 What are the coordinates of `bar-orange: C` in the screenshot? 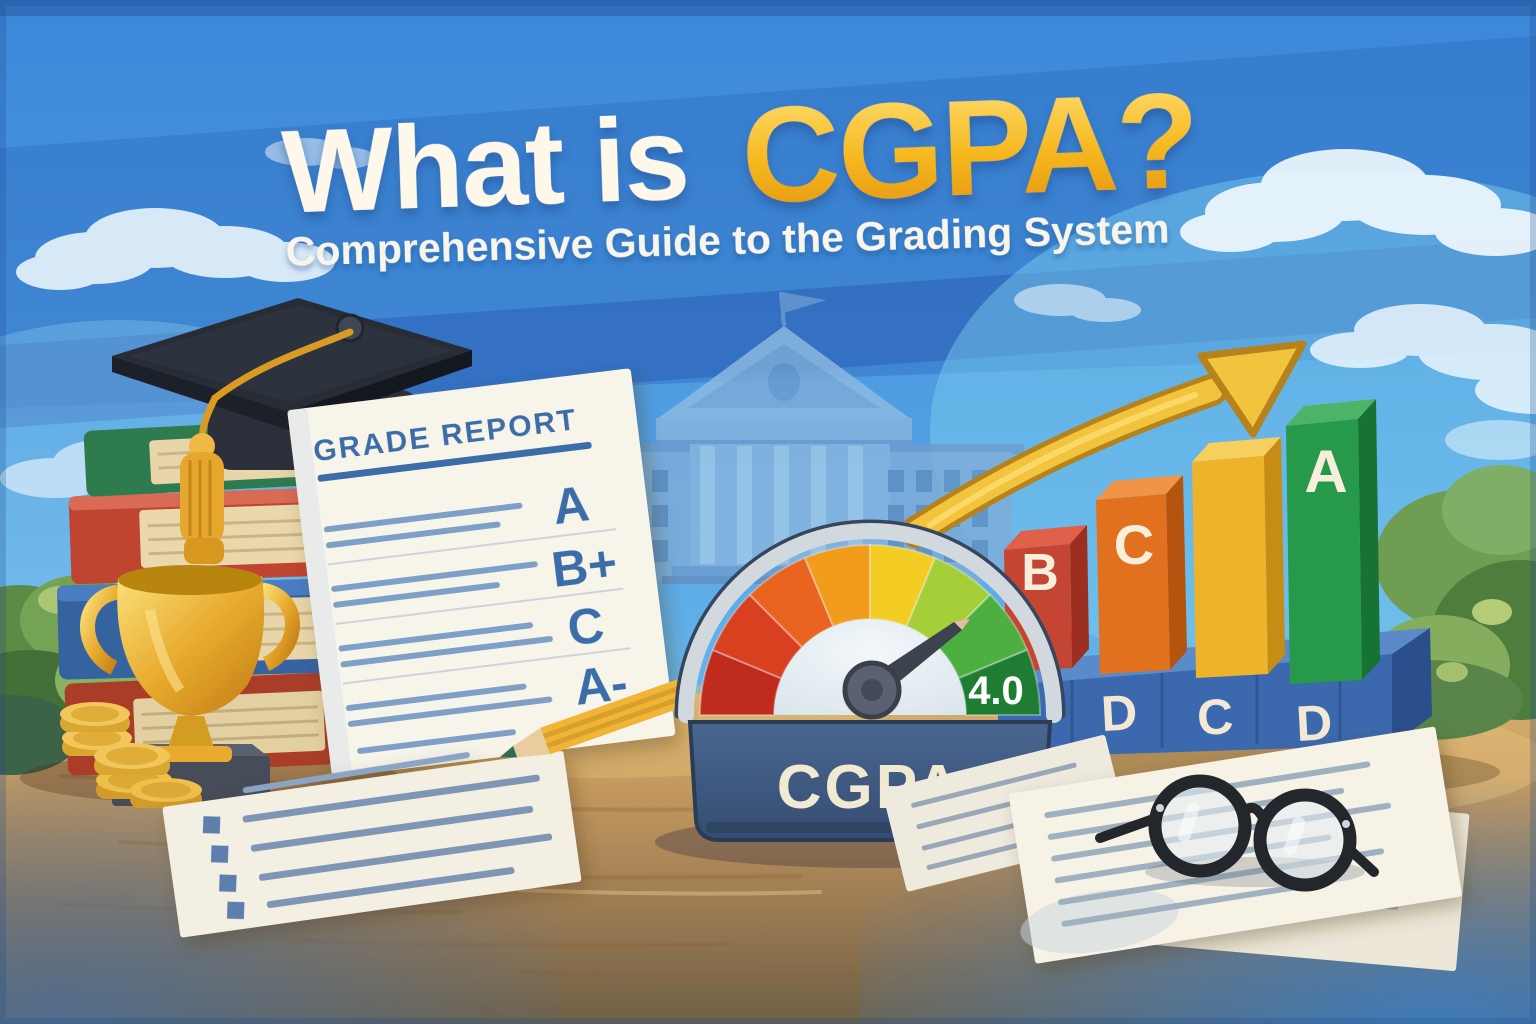 It's located at (1141, 574).